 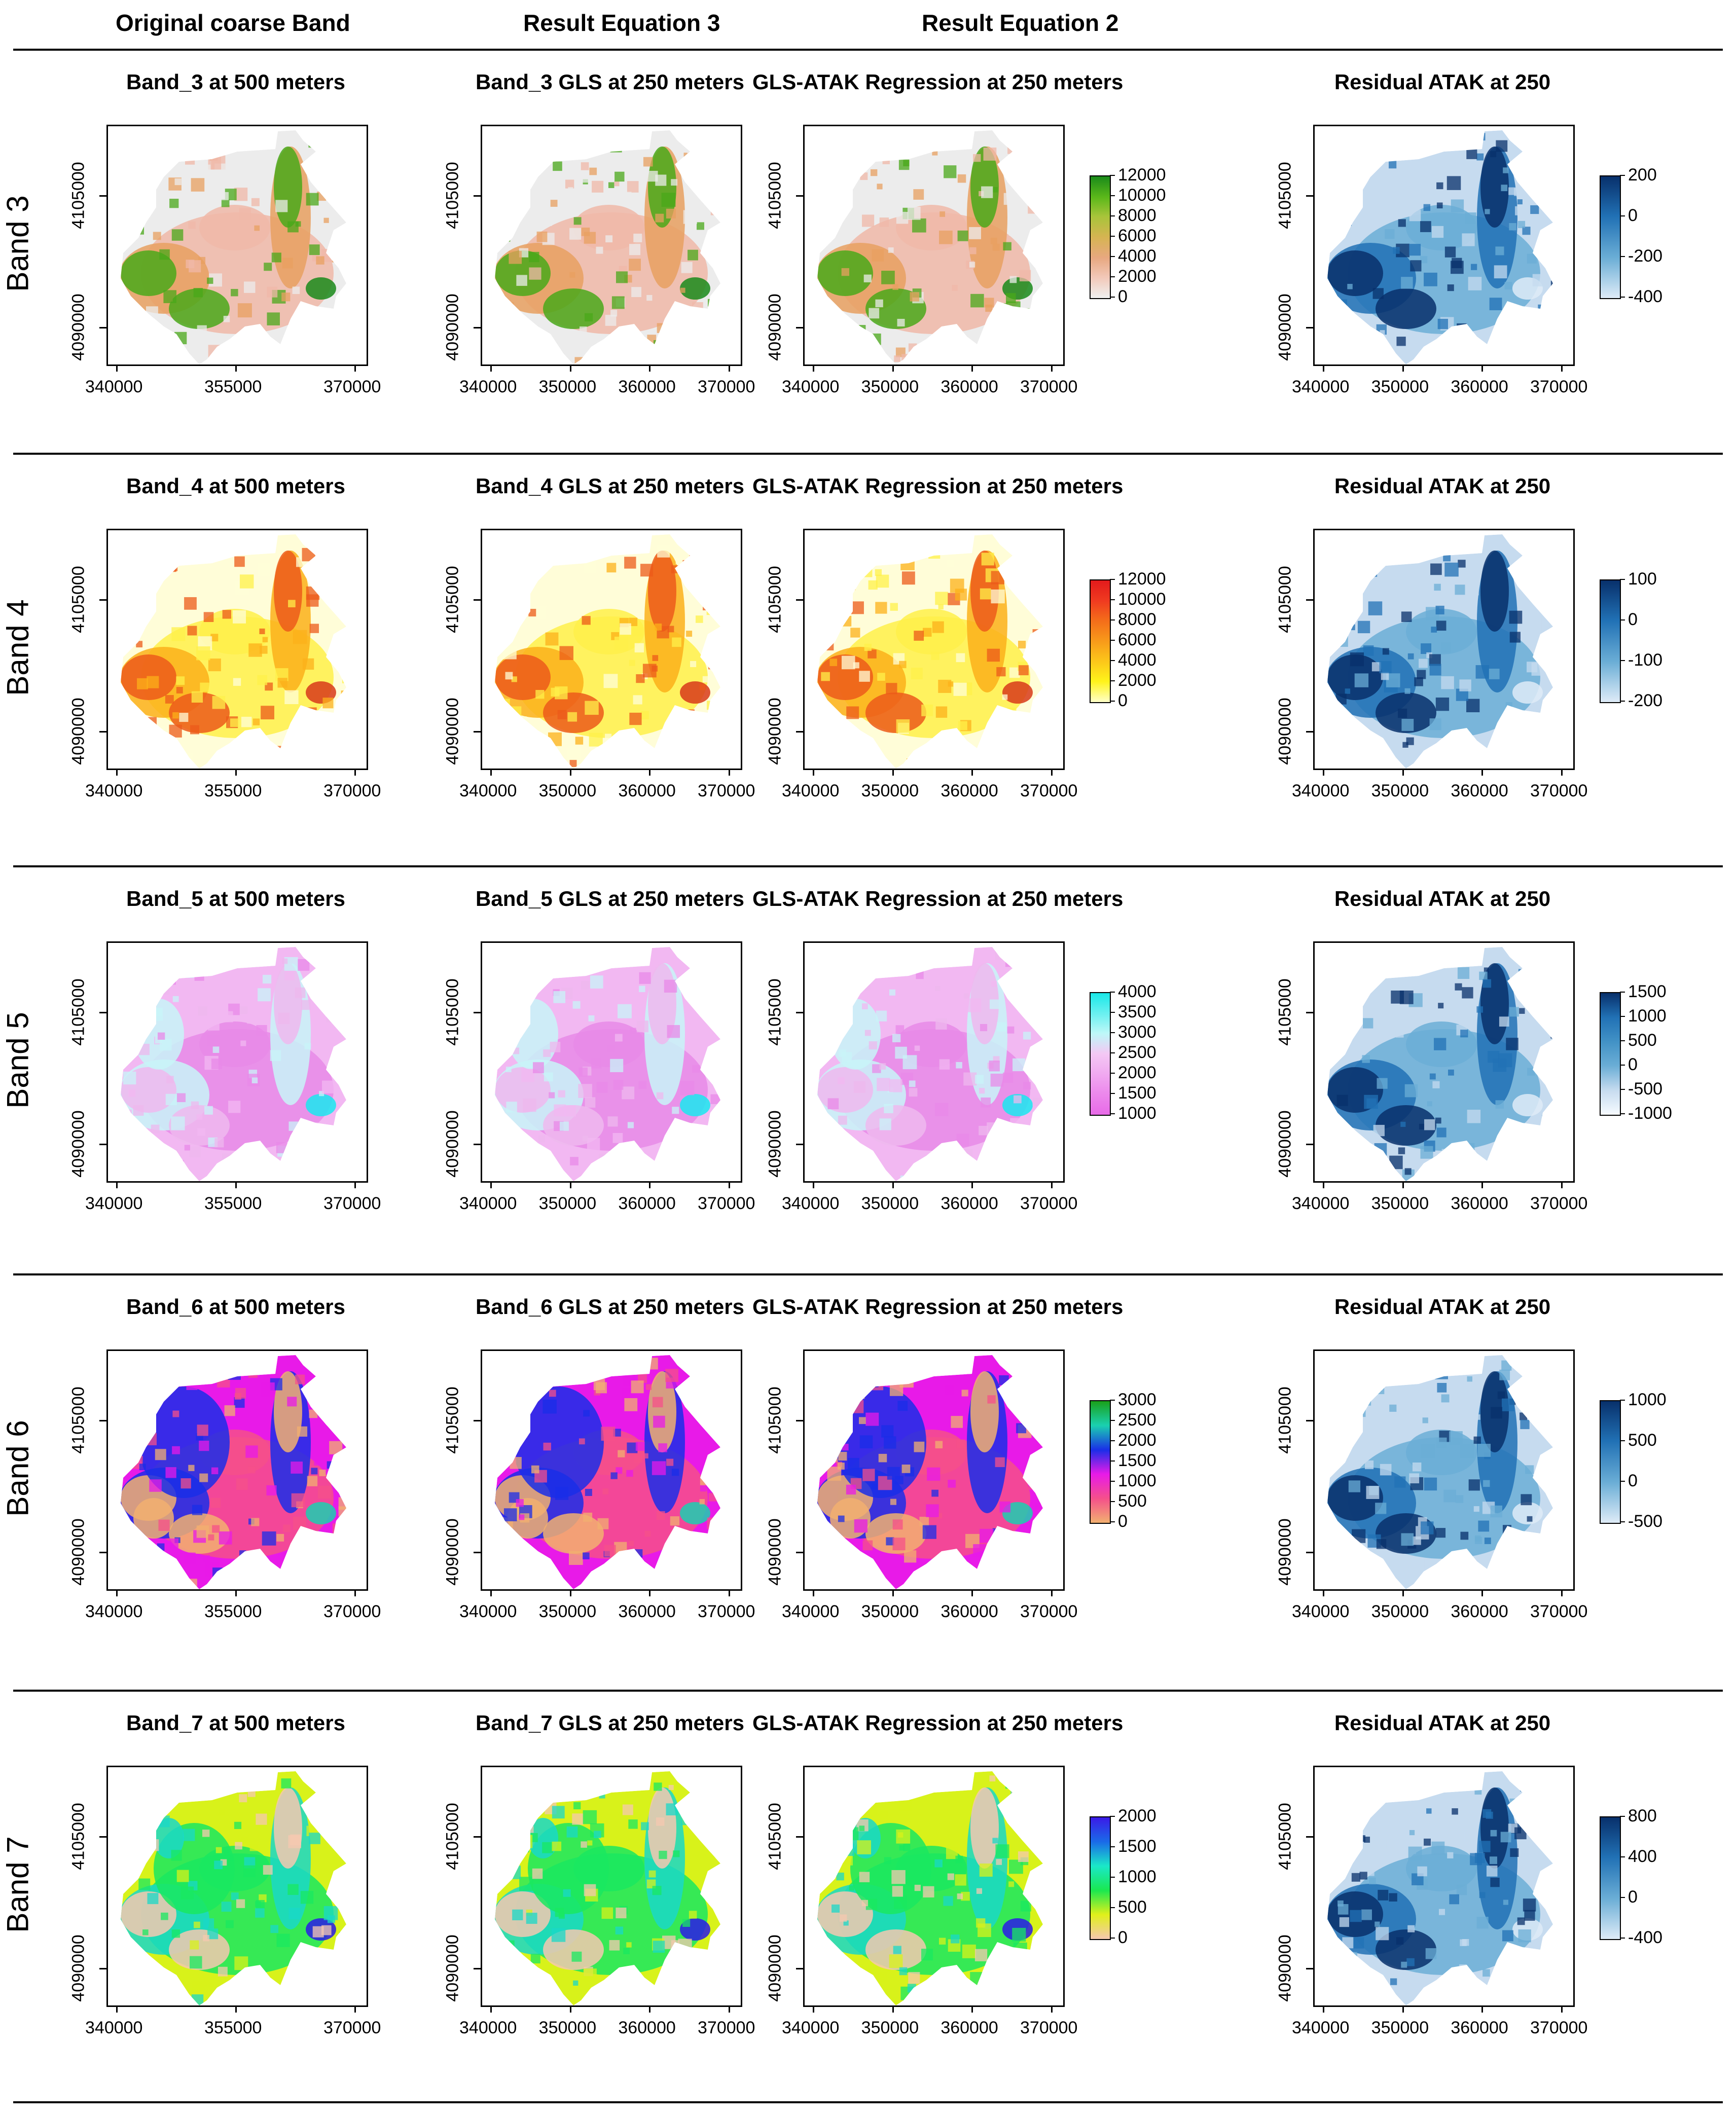 What do you see at coordinates (610, 1307) in the screenshot?
I see `panel-title: Band_6 GLS at 250 meters` at bounding box center [610, 1307].